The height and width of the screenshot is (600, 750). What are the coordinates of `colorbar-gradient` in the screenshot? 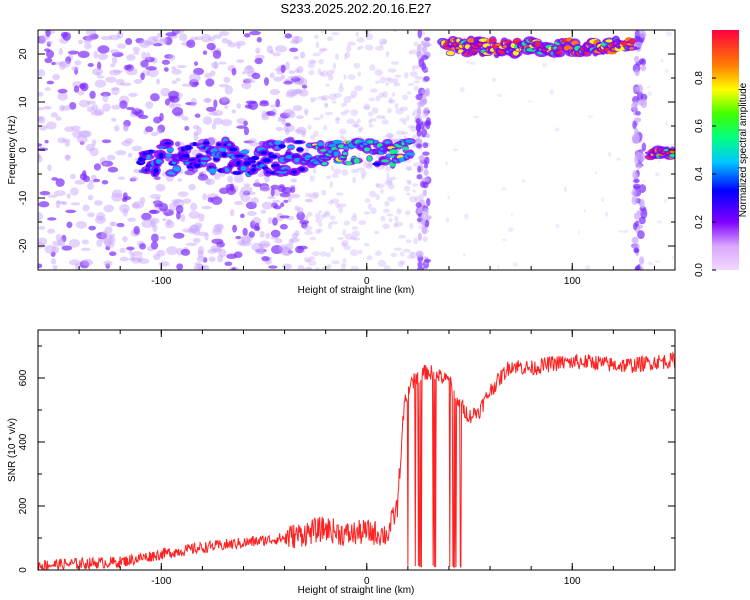 It's located at (725, 150).